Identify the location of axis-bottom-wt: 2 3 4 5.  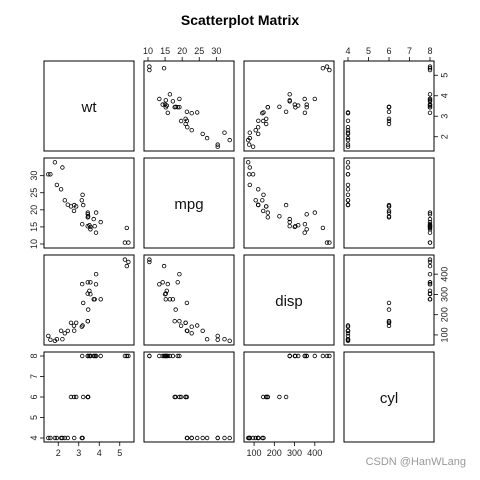
(89, 449).